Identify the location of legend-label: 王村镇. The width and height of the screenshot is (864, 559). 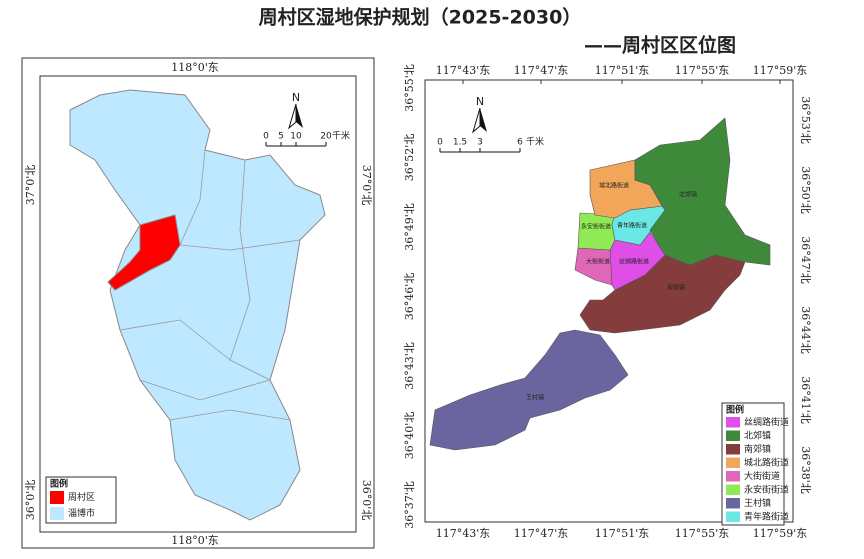
(757, 503).